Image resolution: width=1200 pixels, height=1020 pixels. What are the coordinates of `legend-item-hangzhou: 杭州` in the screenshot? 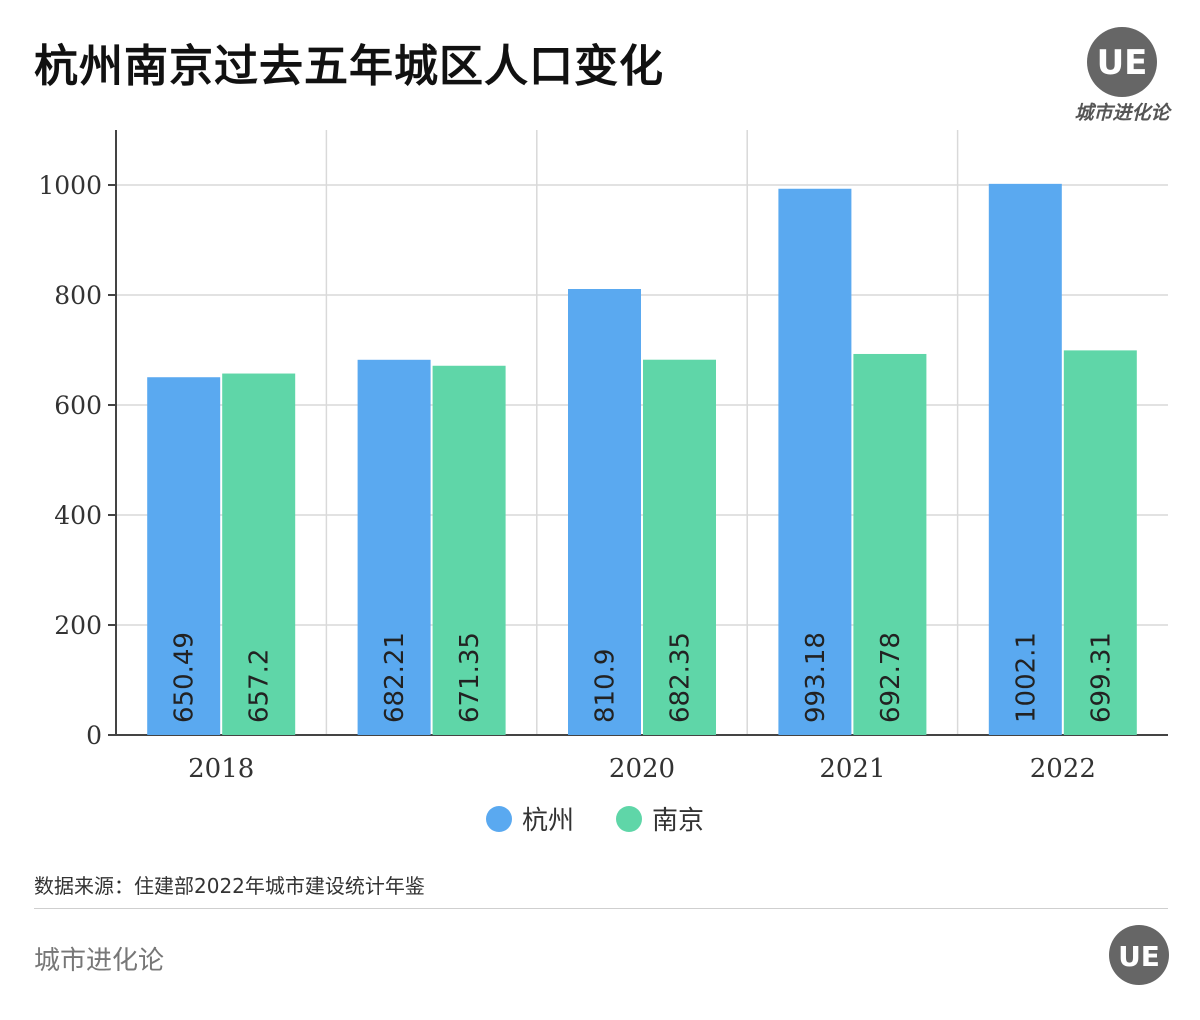 It's located at (530, 818).